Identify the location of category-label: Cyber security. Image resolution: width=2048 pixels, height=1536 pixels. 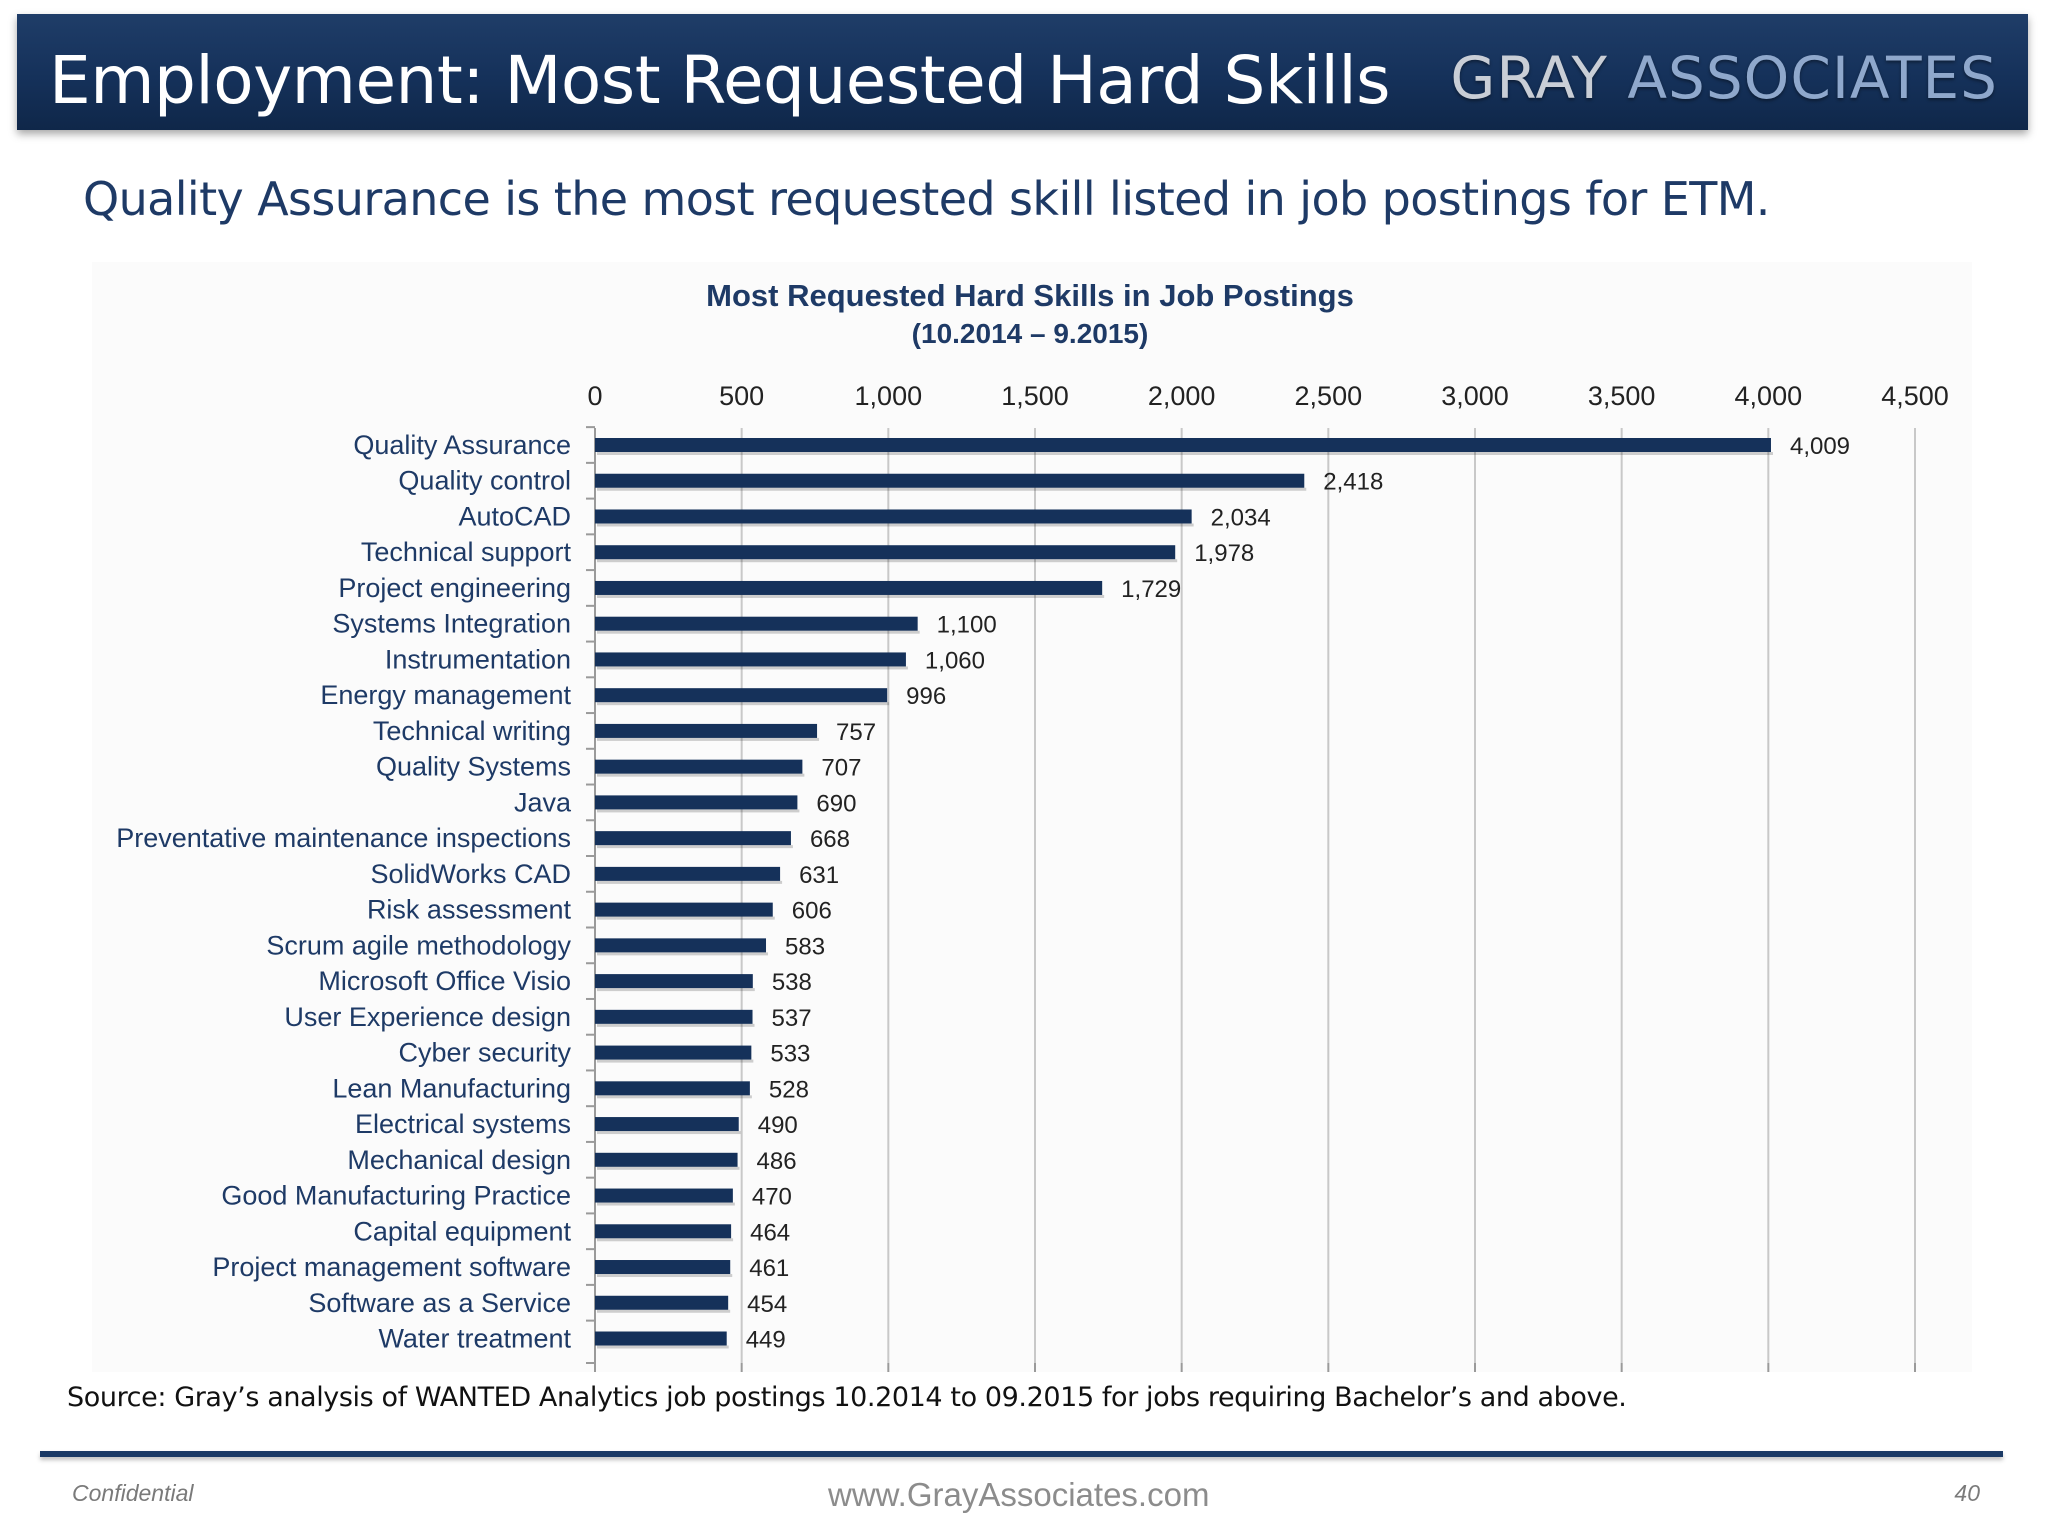
(484, 1053).